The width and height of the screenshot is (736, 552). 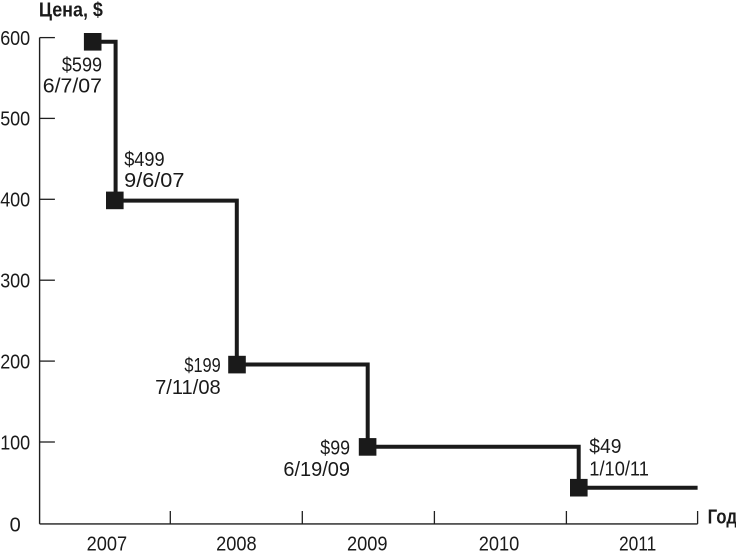 I want to click on svg-text: 200, so click(x=15, y=362).